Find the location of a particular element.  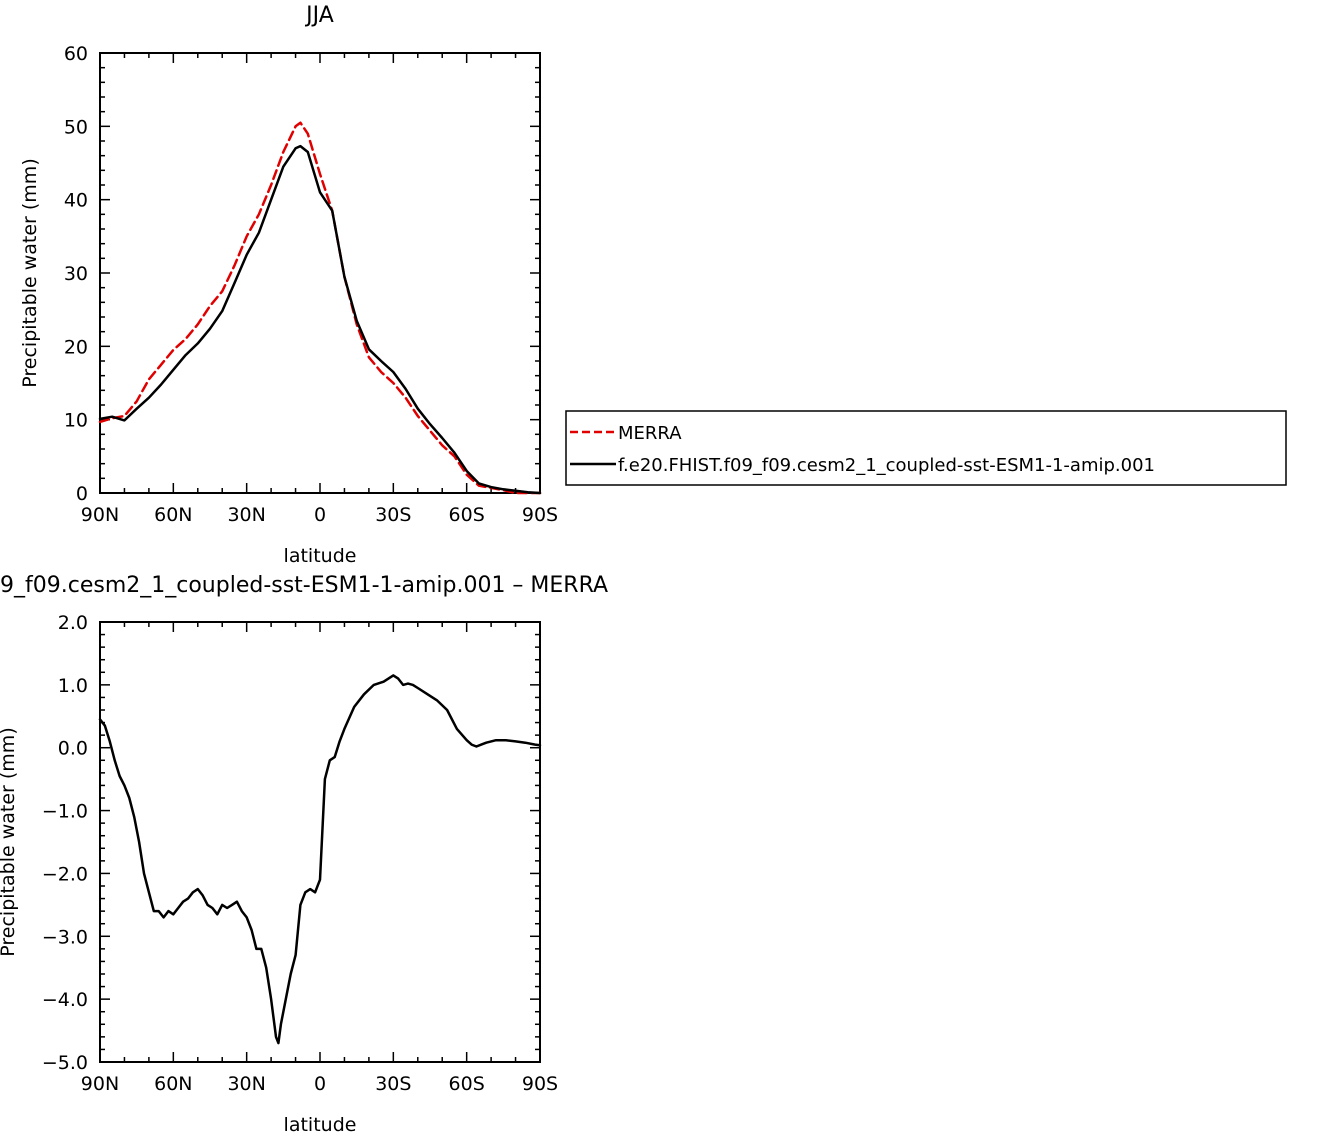

top-y-tick-label: 50 is located at coordinates (76, 127).